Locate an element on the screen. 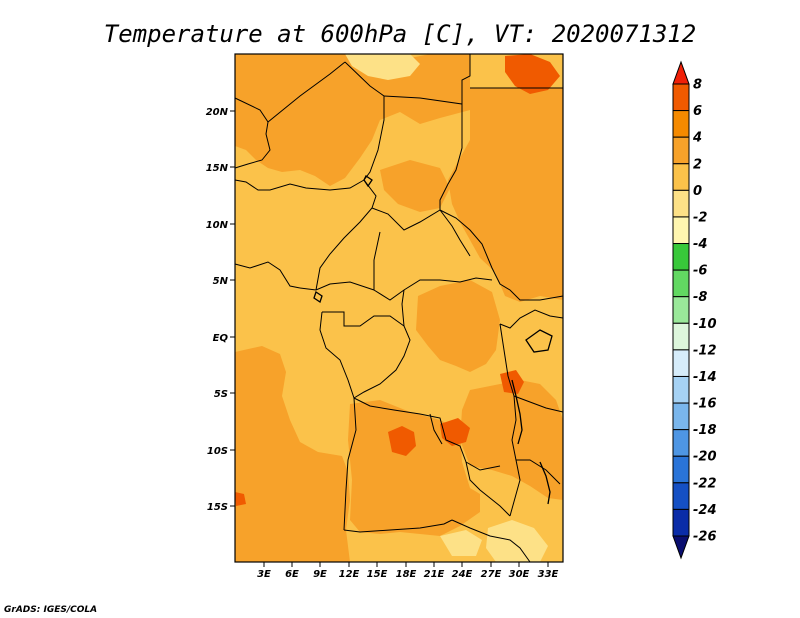 Image resolution: width=800 pixels, height=618 pixels. colorbar-label: -26 is located at coordinates (705, 537).